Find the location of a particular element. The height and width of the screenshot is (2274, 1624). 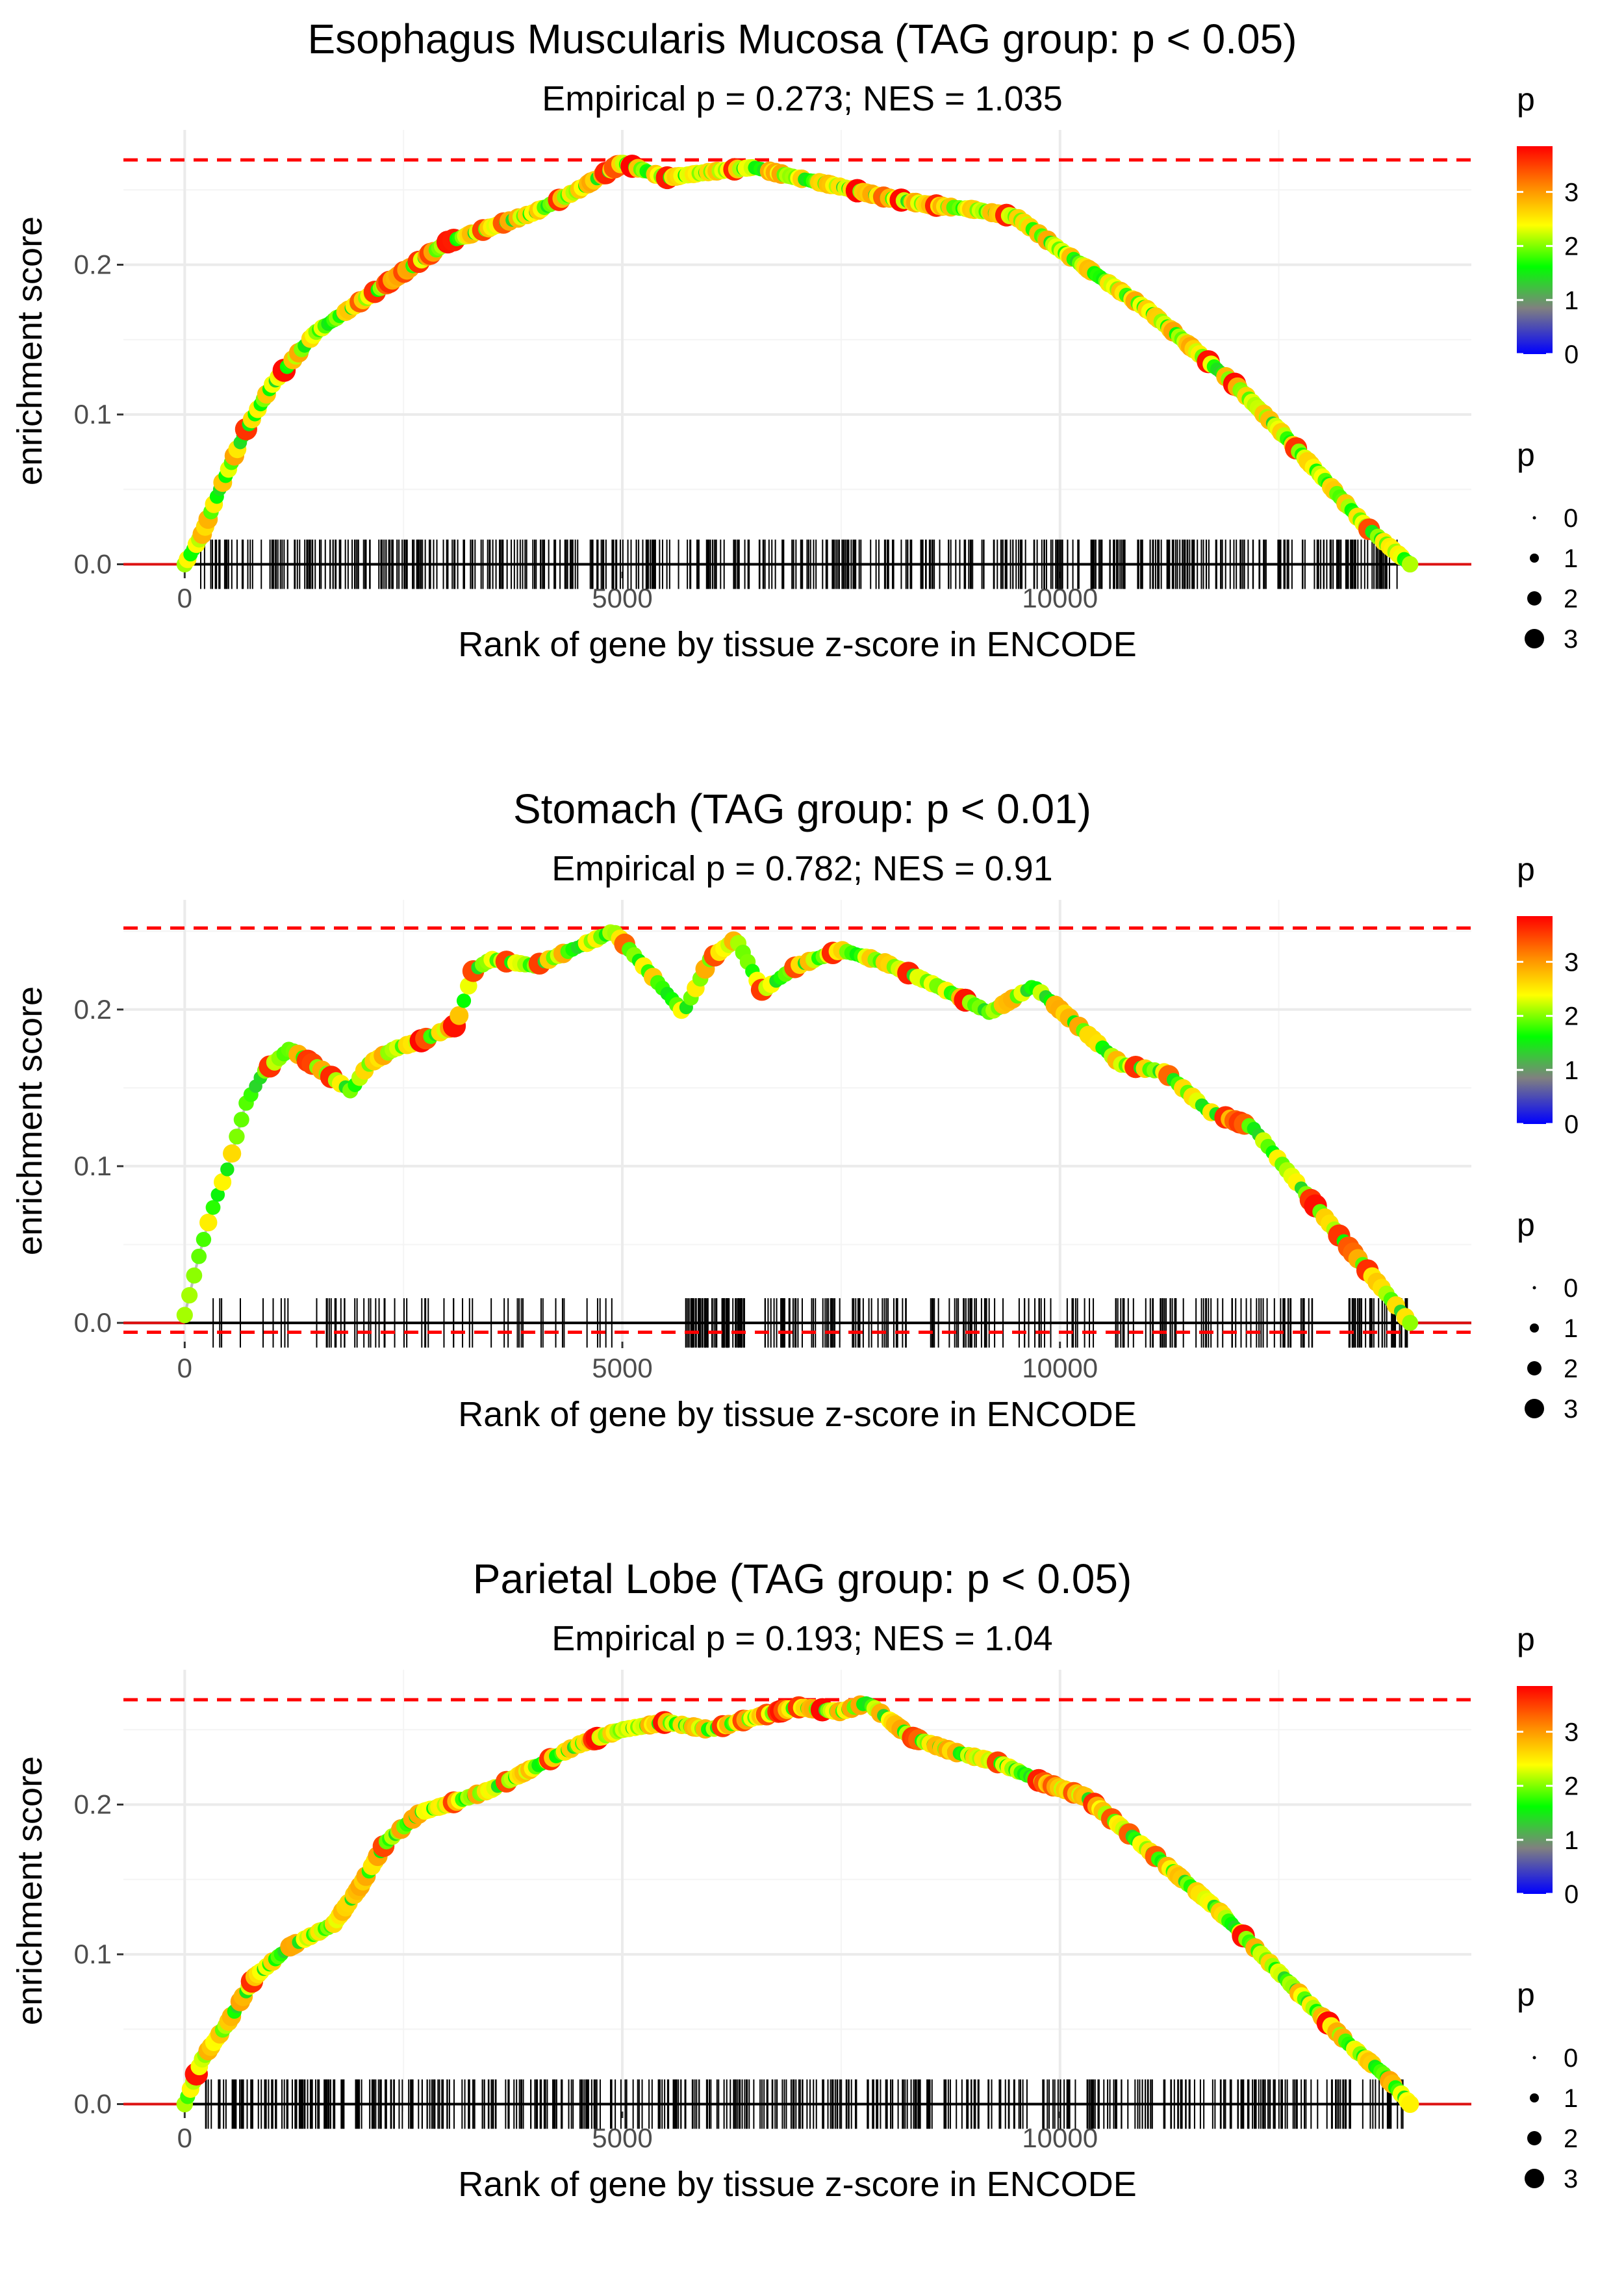

chart-subtitle: Empirical p = 0.193; NES = 1.04 is located at coordinates (802, 1638).